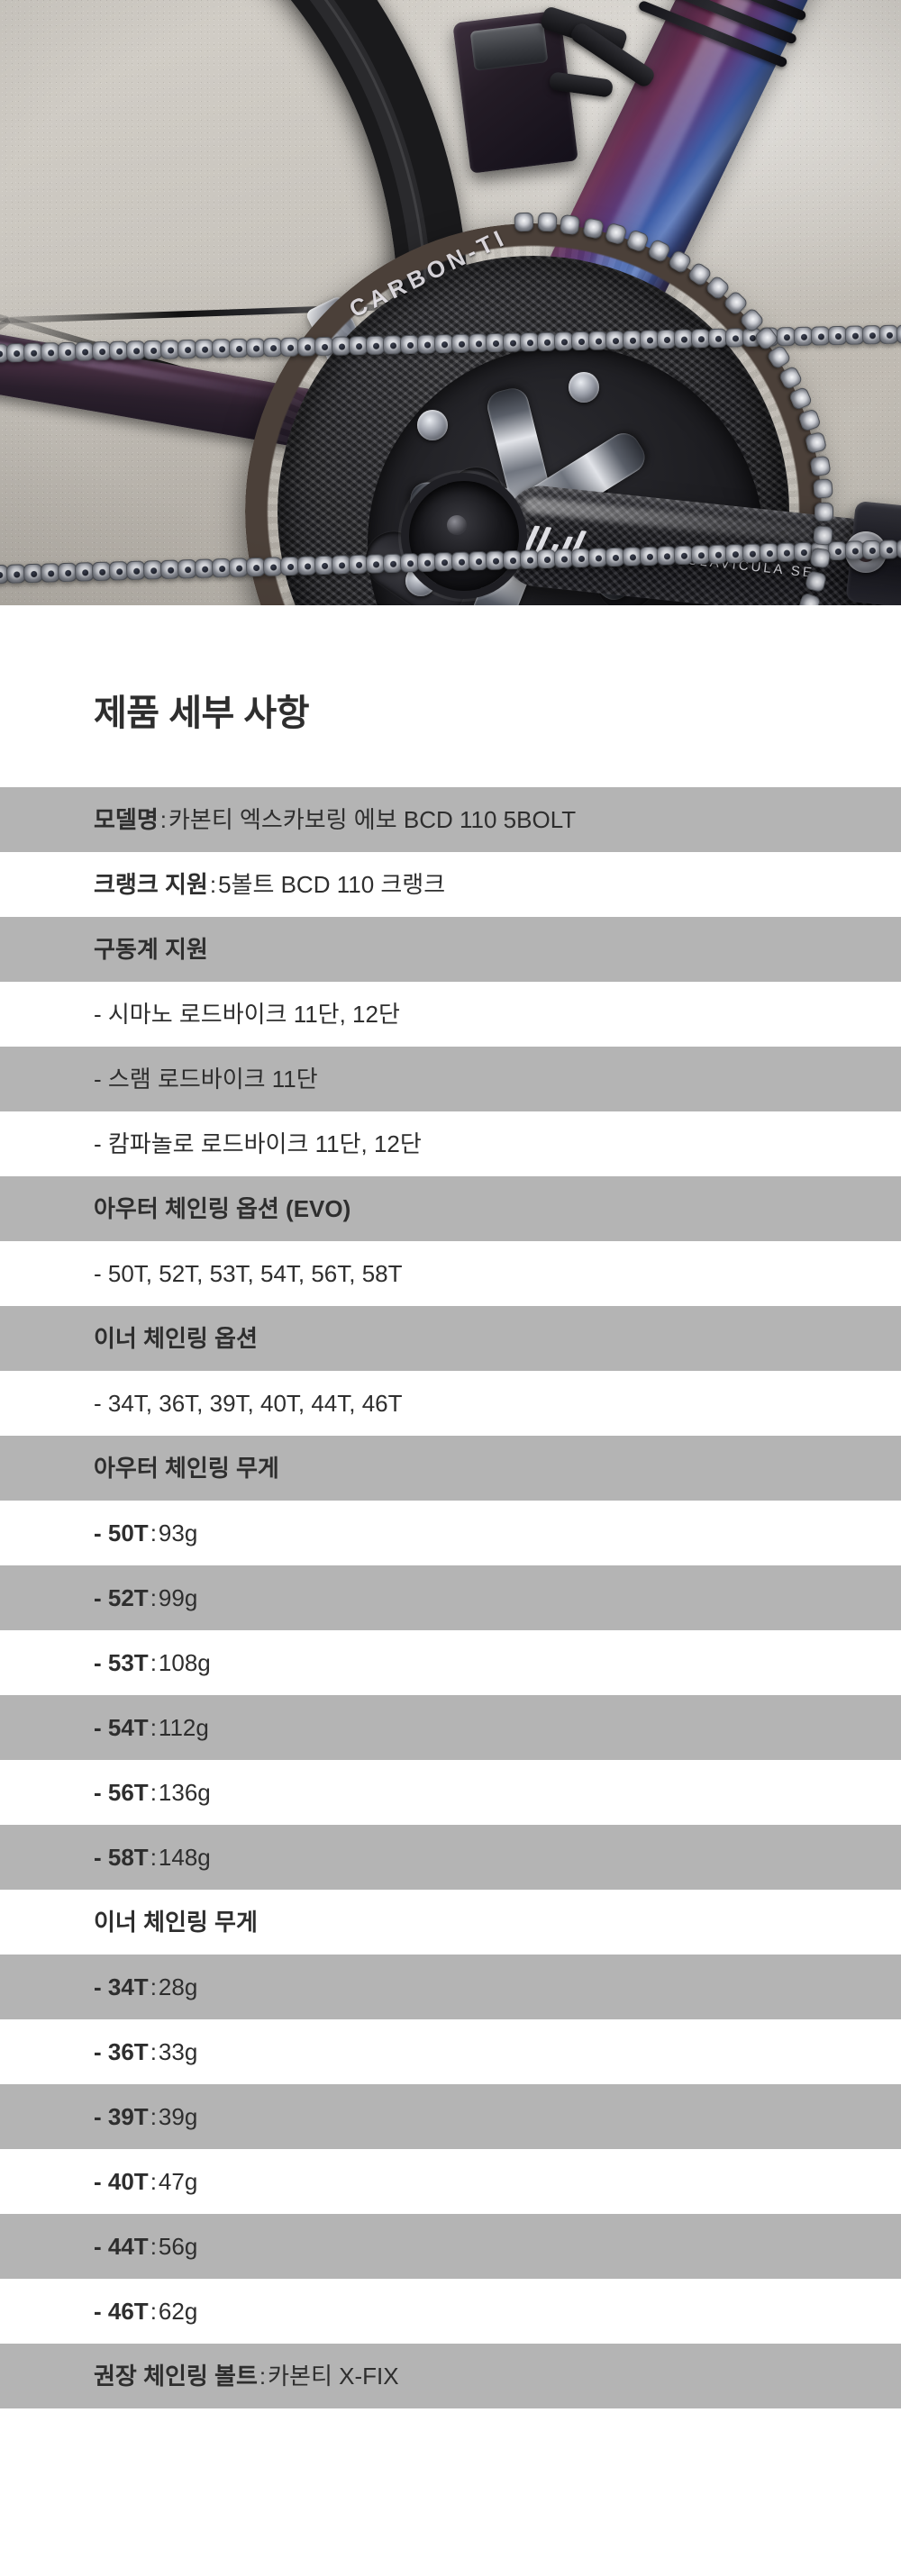  Describe the element at coordinates (607, 65) in the screenshot. I see `derailleur-lever` at that location.